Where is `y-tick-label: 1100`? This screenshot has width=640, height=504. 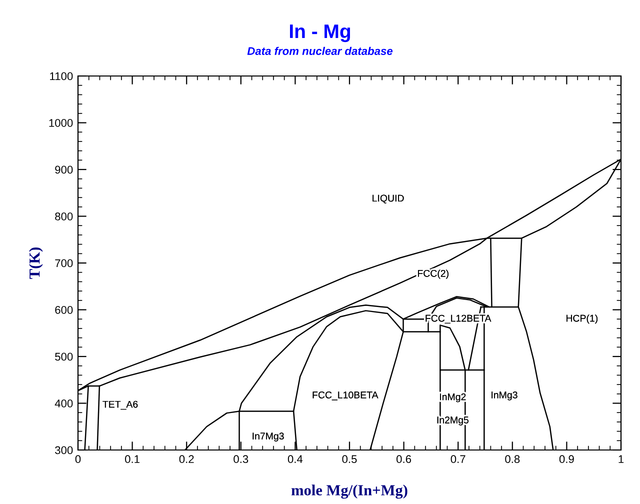
y-tick-label: 1100 is located at coordinates (61, 76).